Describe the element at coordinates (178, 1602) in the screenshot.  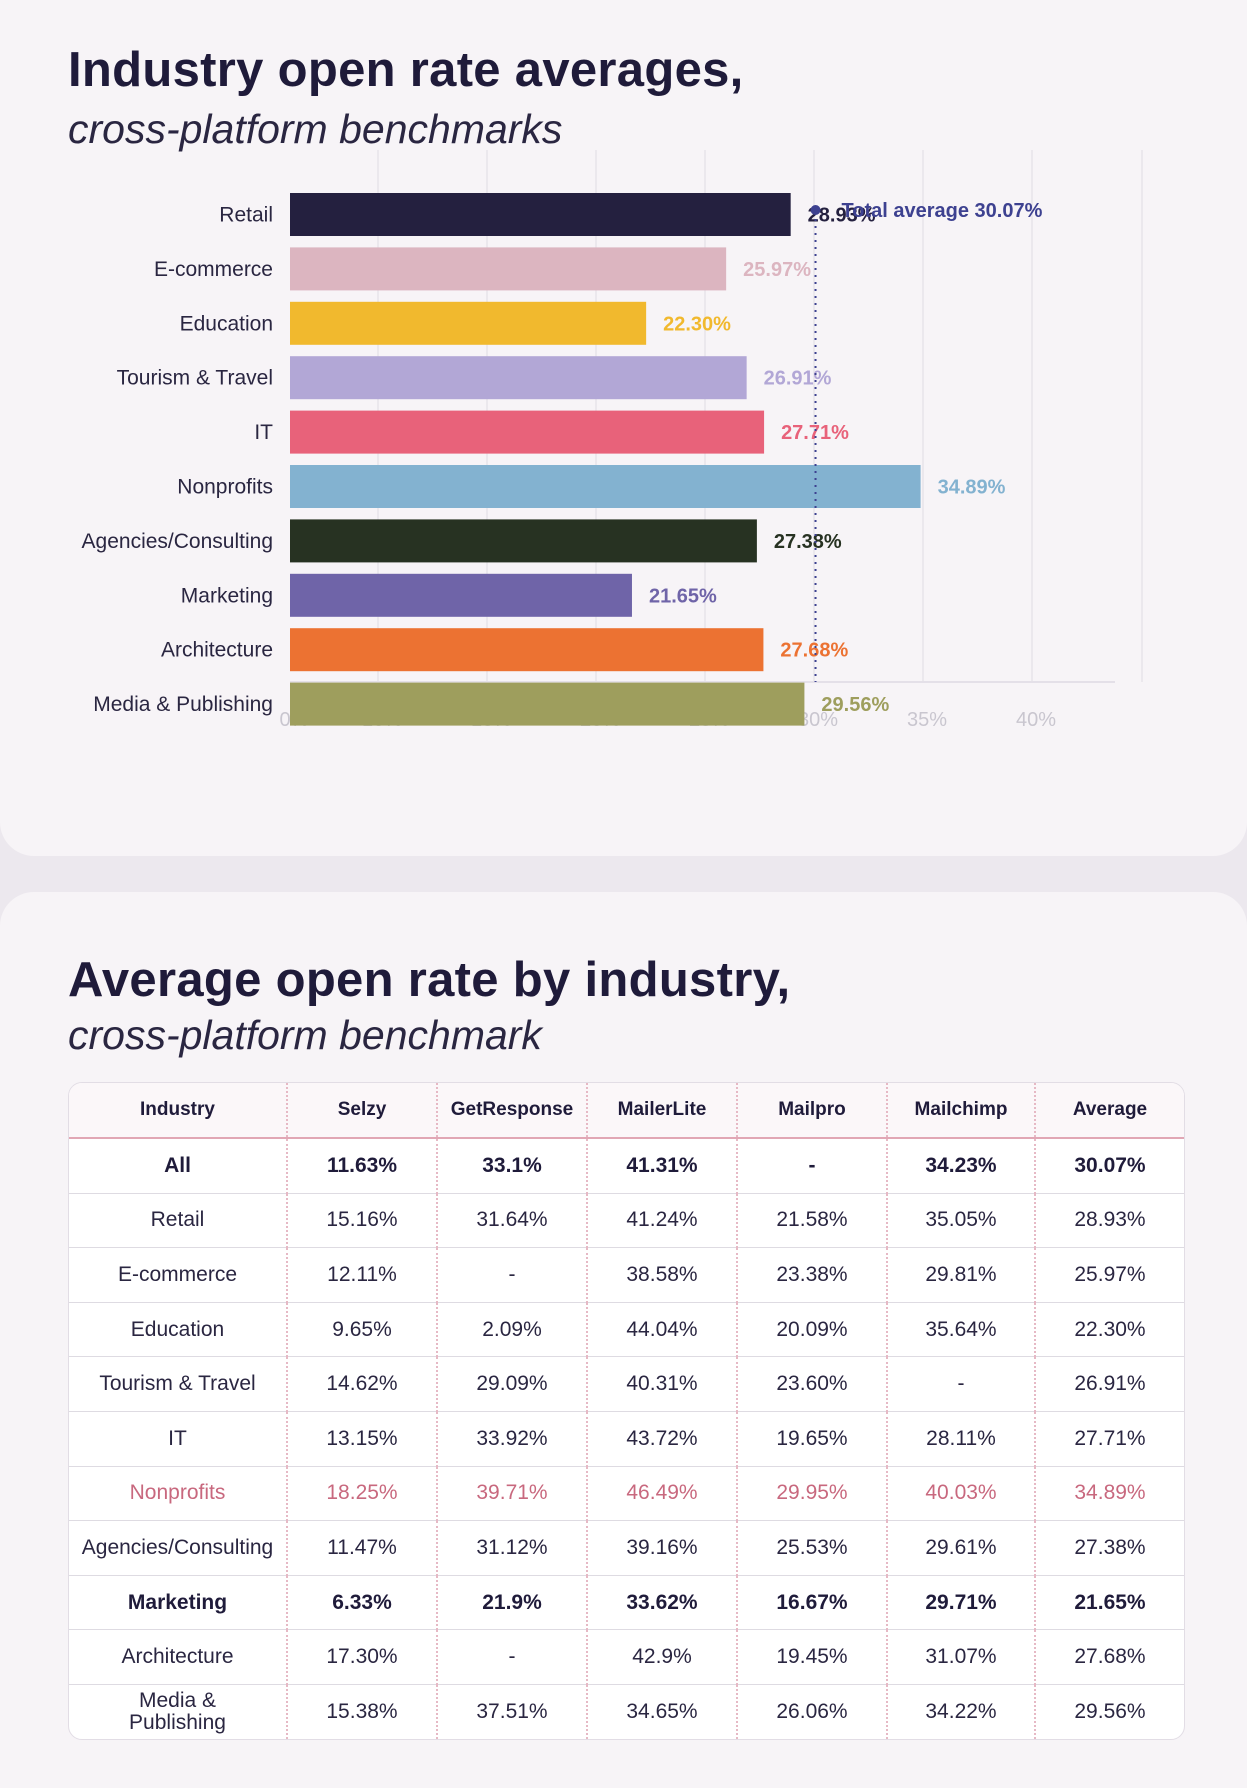
I see `table-cell-industry: Marketing` at that location.